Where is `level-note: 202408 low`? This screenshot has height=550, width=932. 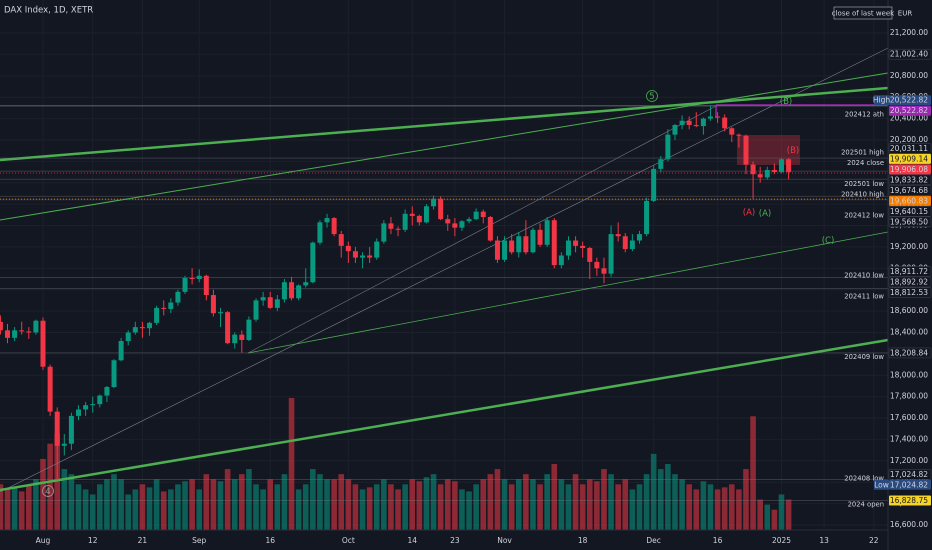
level-note: 202408 low is located at coordinates (864, 478).